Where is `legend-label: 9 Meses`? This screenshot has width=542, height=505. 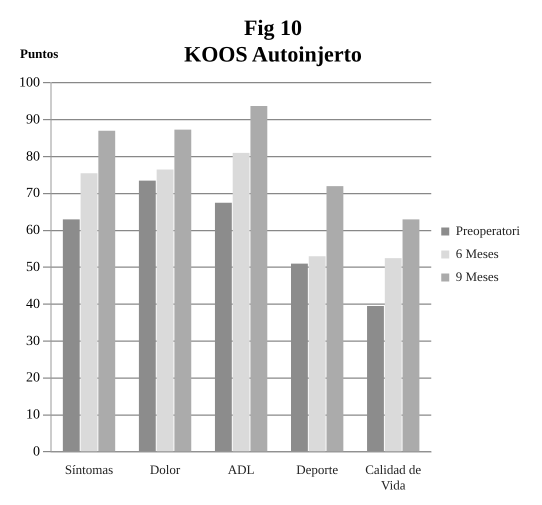
legend-label: 9 Meses is located at coordinates (477, 276).